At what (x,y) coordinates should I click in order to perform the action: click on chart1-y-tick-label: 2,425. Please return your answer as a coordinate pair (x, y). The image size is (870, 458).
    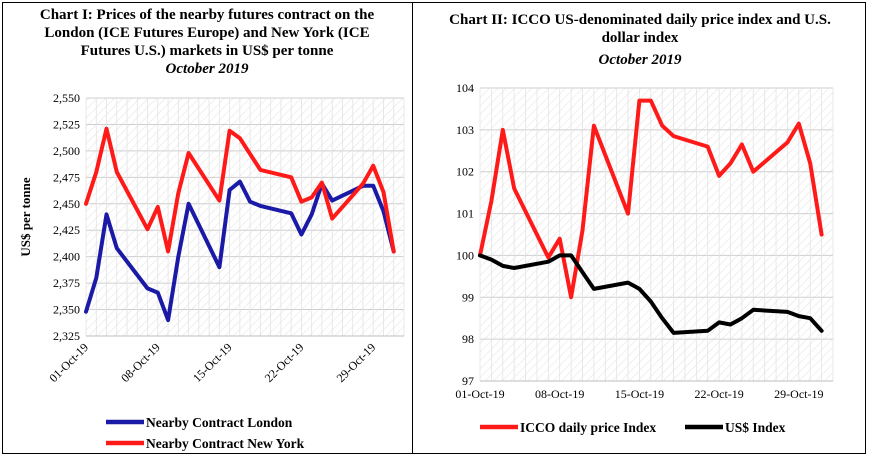
    Looking at the image, I should click on (66, 230).